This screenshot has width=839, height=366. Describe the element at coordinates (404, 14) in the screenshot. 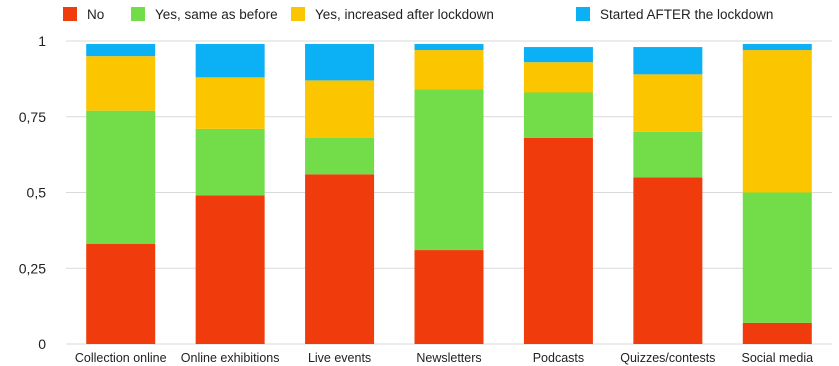

I see `legend-label: Yes, increased after lockdown` at that location.